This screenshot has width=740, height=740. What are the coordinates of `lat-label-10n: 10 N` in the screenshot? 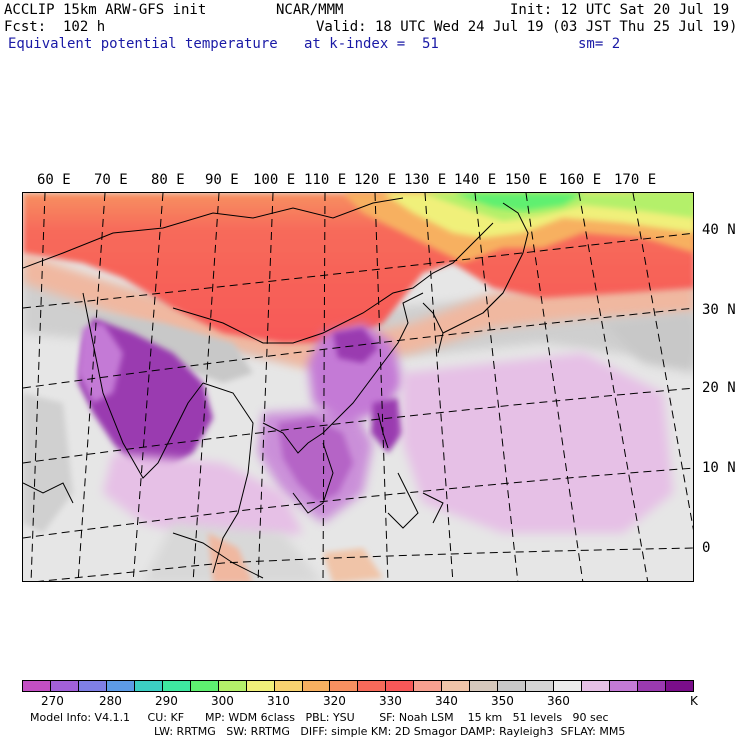 It's located at (719, 468).